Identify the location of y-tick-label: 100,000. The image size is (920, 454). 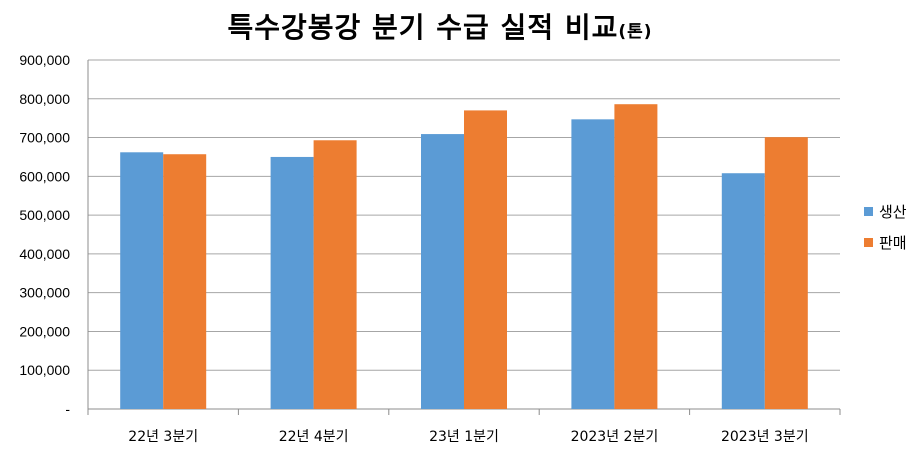
(44, 370).